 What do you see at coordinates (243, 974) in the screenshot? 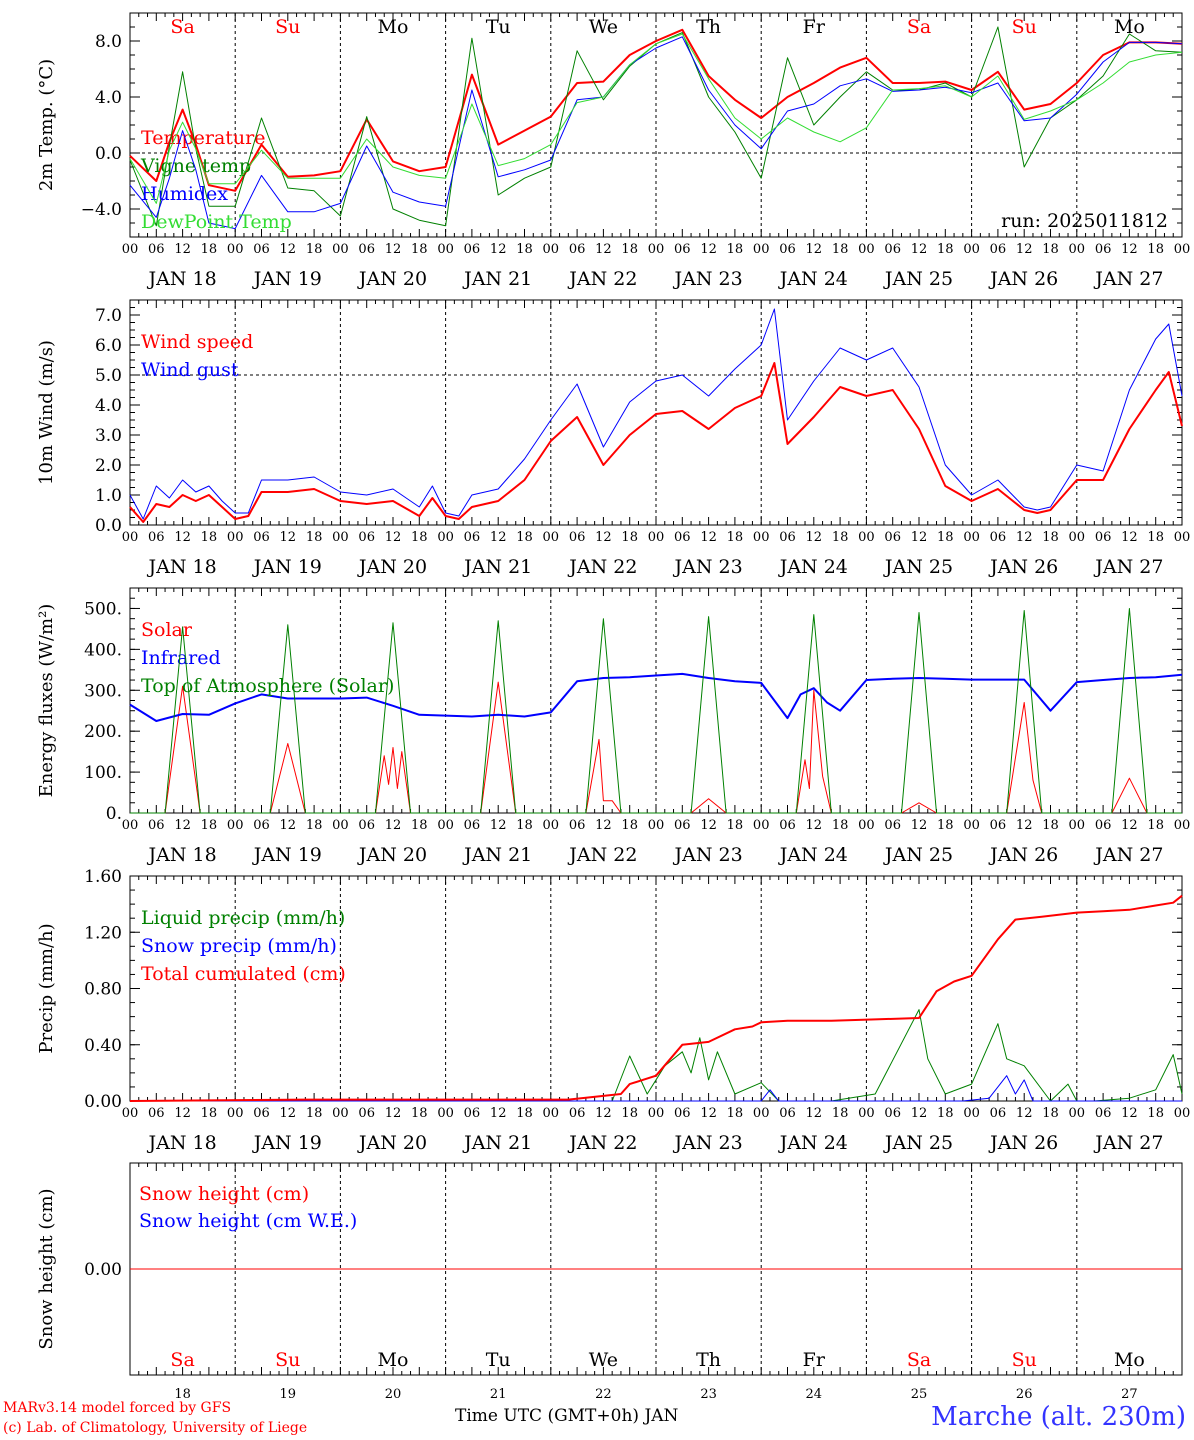
I see `legend-entry: Total cumulated (cm)` at bounding box center [243, 974].